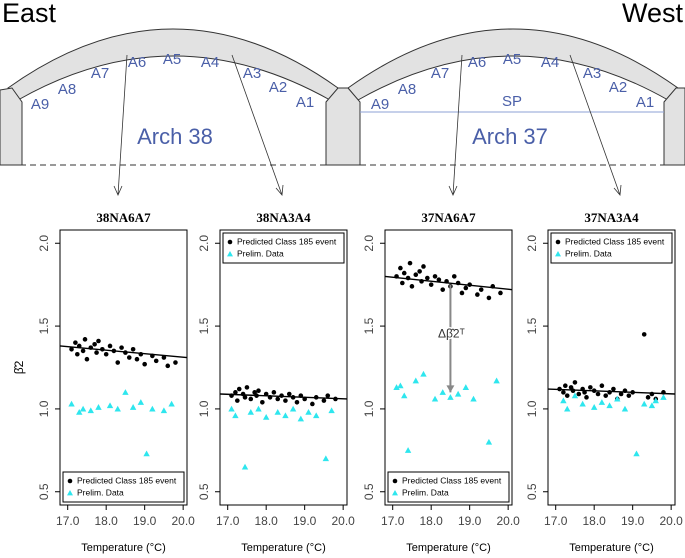 The width and height of the screenshot is (685, 558). Describe the element at coordinates (305, 102) in the screenshot. I see `arch-point-label: A1` at that location.